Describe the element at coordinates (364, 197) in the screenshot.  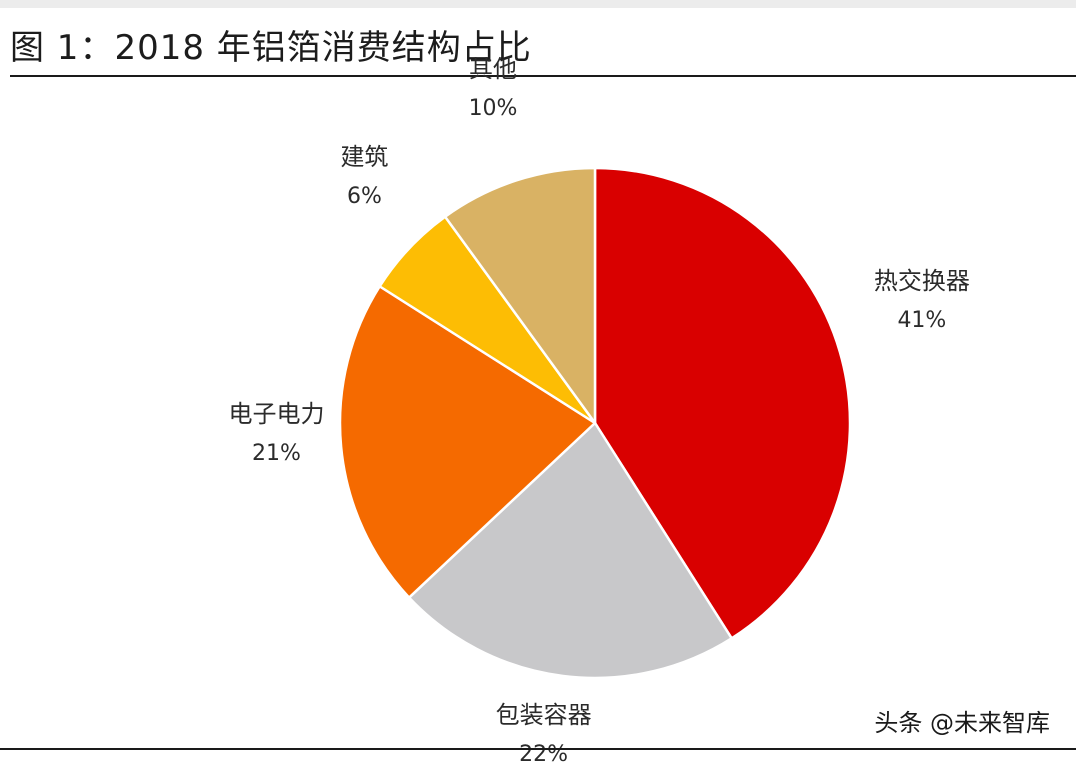
I see `slice-value-label: 6%` at that location.